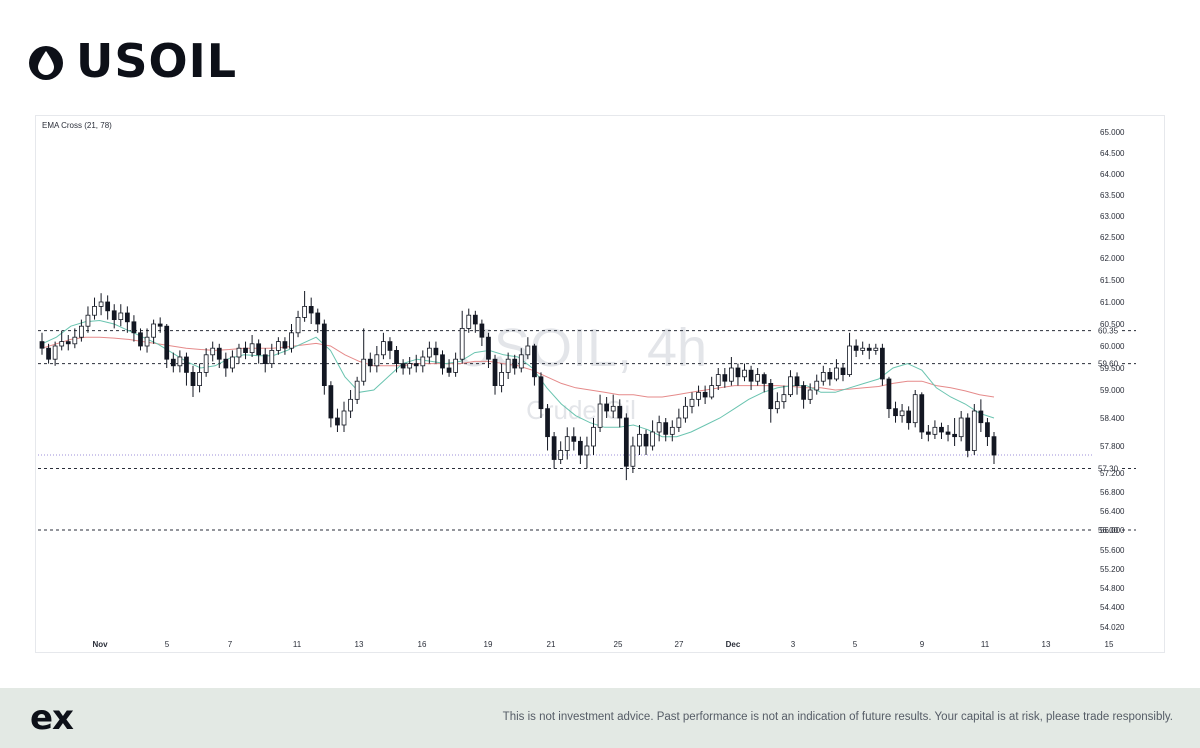  Describe the element at coordinates (1112, 588) in the screenshot. I see `y-tick-label: 54.800` at that location.